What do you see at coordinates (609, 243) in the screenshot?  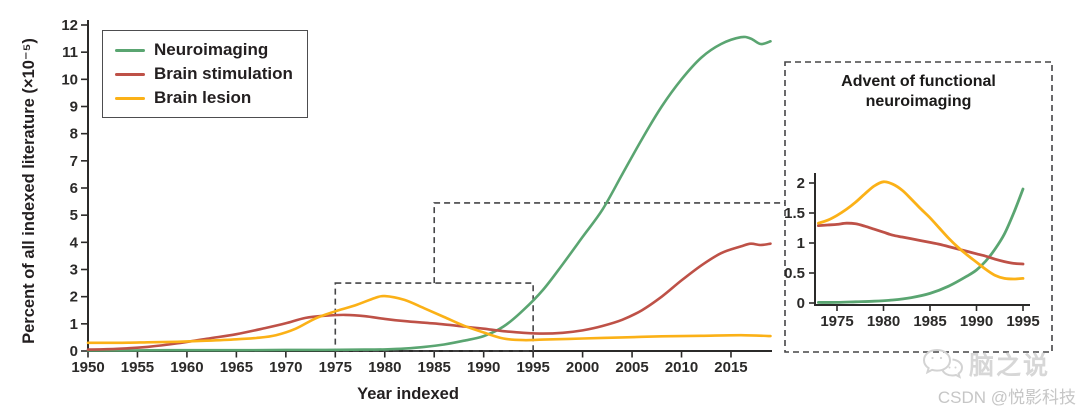 I see `zoom-connector` at bounding box center [609, 243].